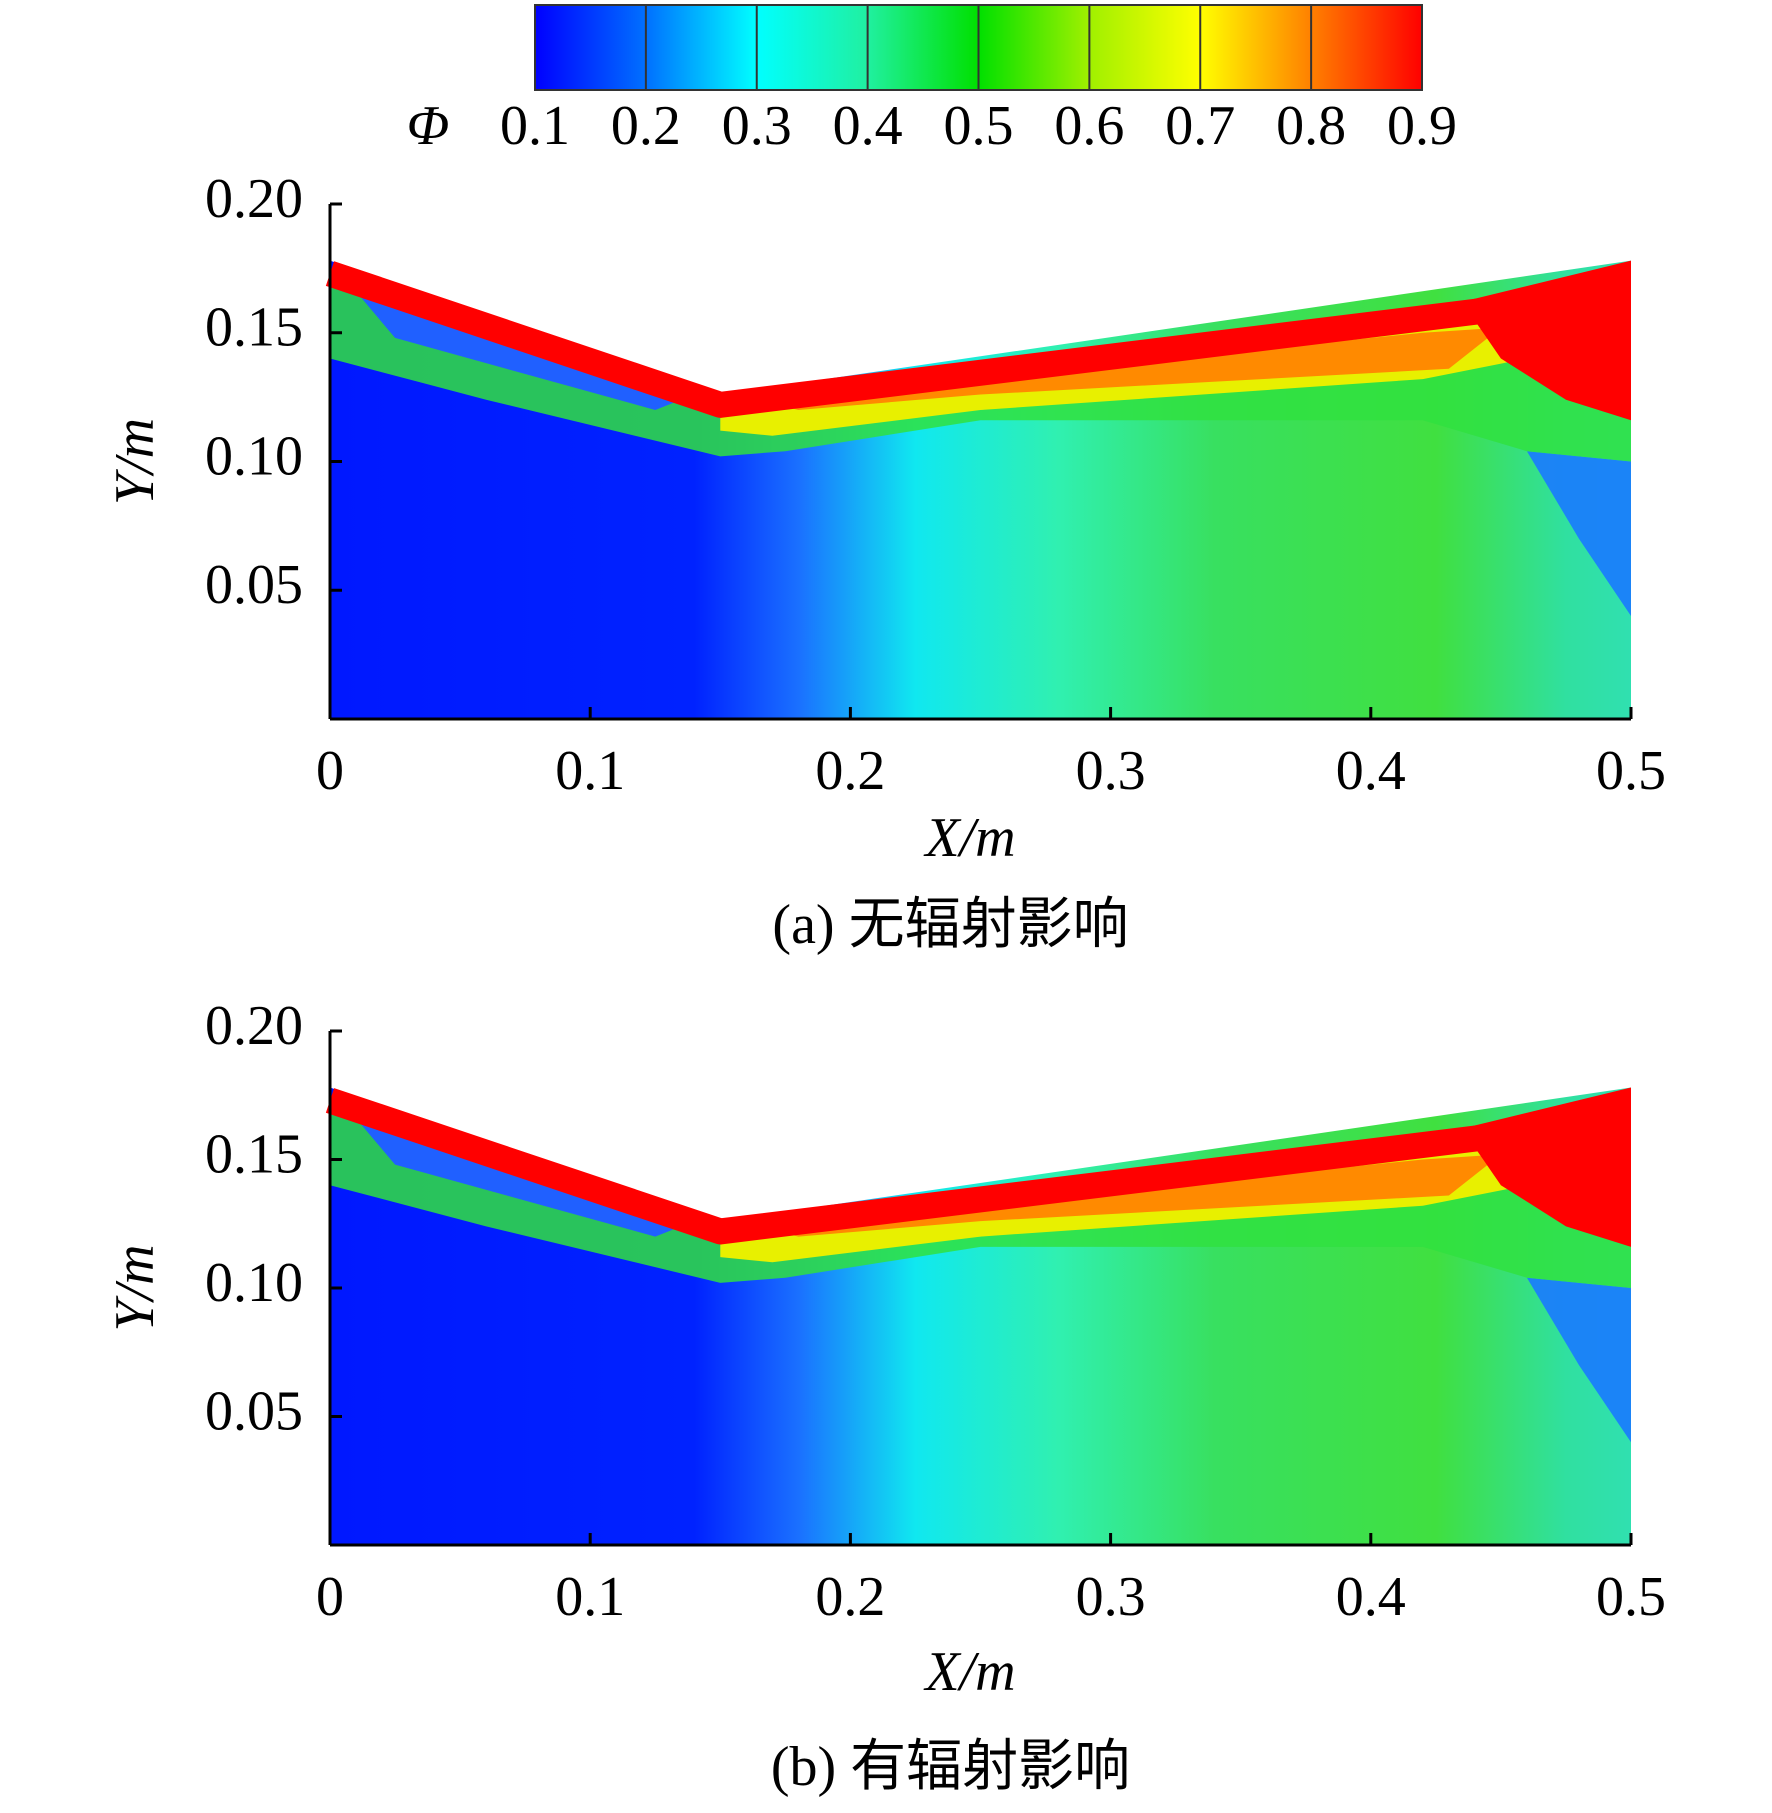  I want to click on colorbar-tick-label: 0.3, so click(757, 126).